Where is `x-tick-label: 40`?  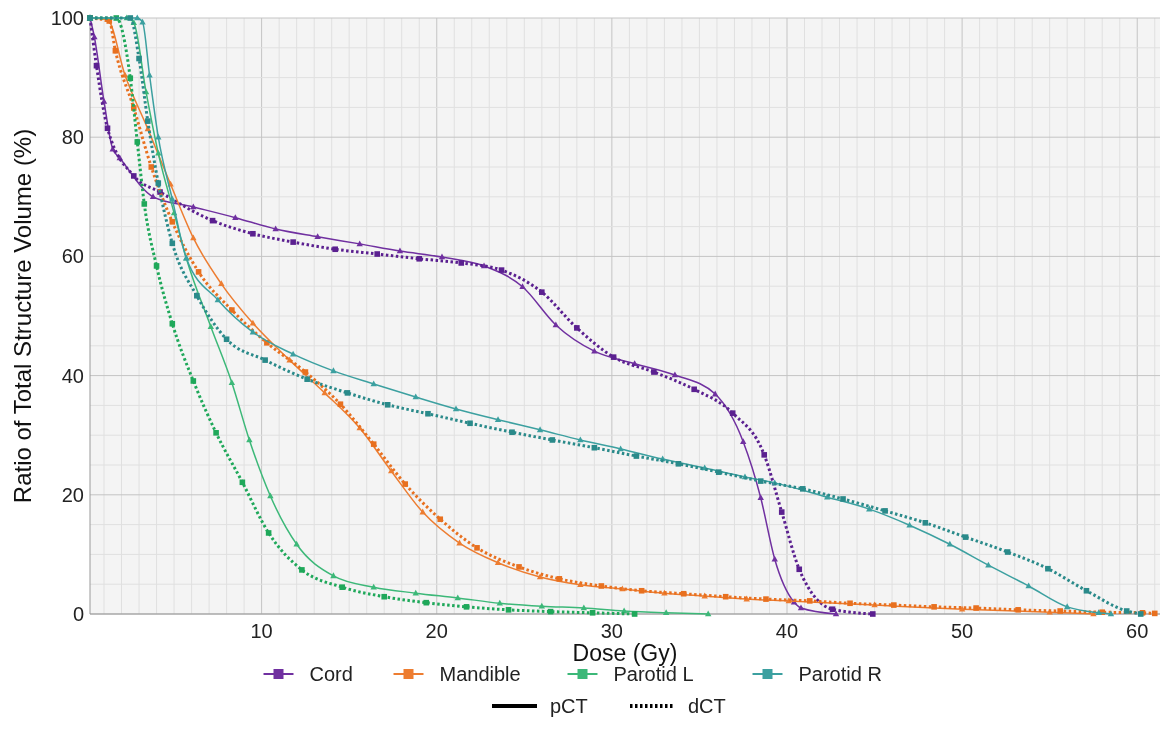
x-tick-label: 40 is located at coordinates (787, 631).